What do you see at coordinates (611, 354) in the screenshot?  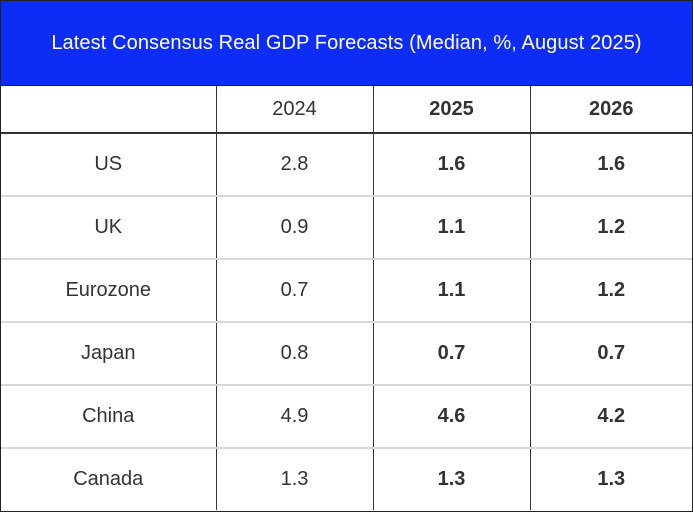 I see `value-2026-cell: 0.7` at bounding box center [611, 354].